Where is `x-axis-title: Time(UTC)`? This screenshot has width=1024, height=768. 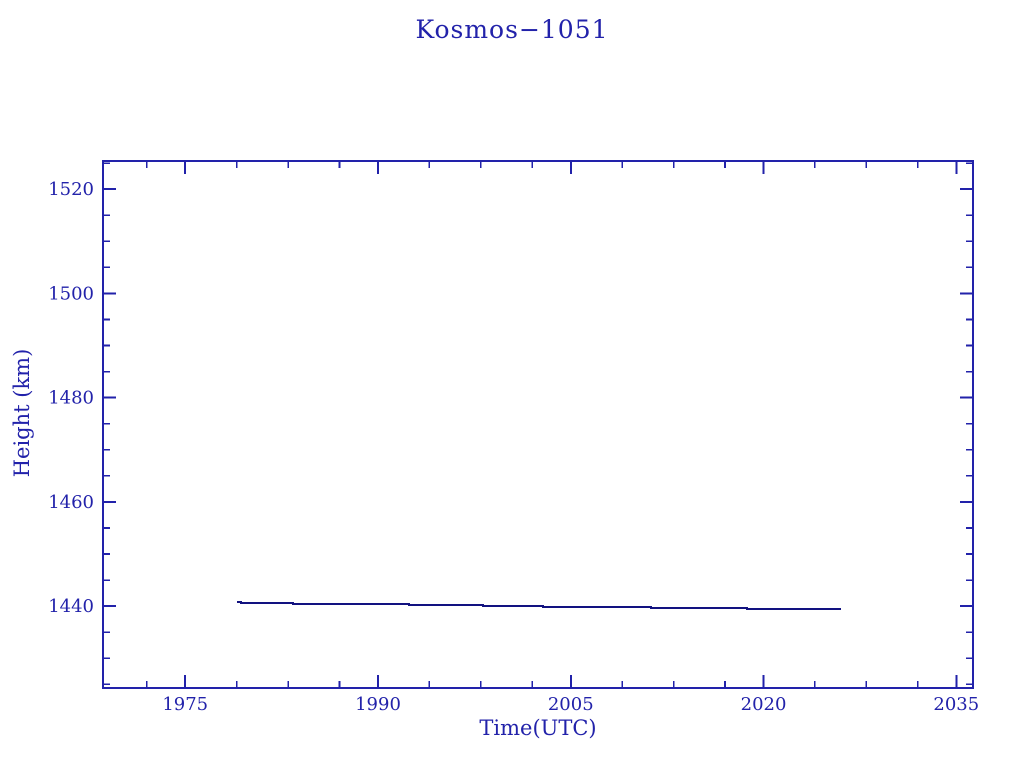 x-axis-title: Time(UTC) is located at coordinates (538, 728).